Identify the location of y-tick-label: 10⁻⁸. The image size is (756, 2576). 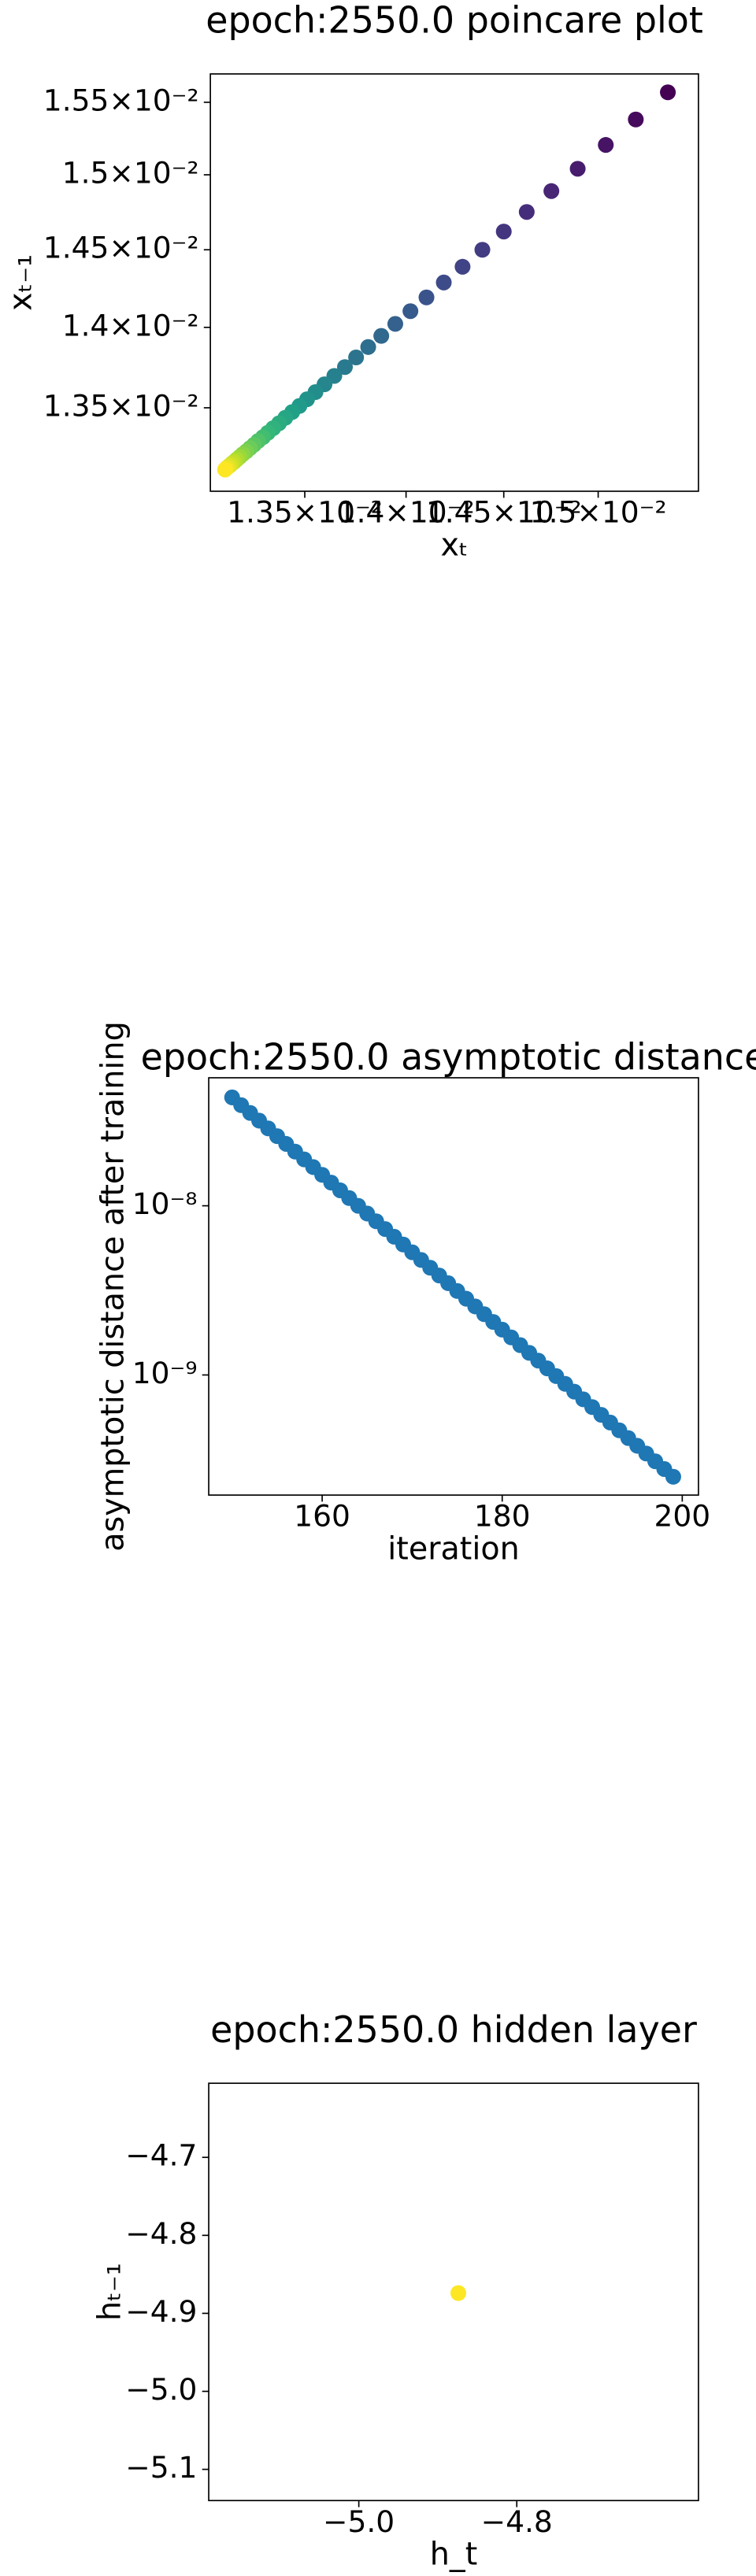
(165, 1203).